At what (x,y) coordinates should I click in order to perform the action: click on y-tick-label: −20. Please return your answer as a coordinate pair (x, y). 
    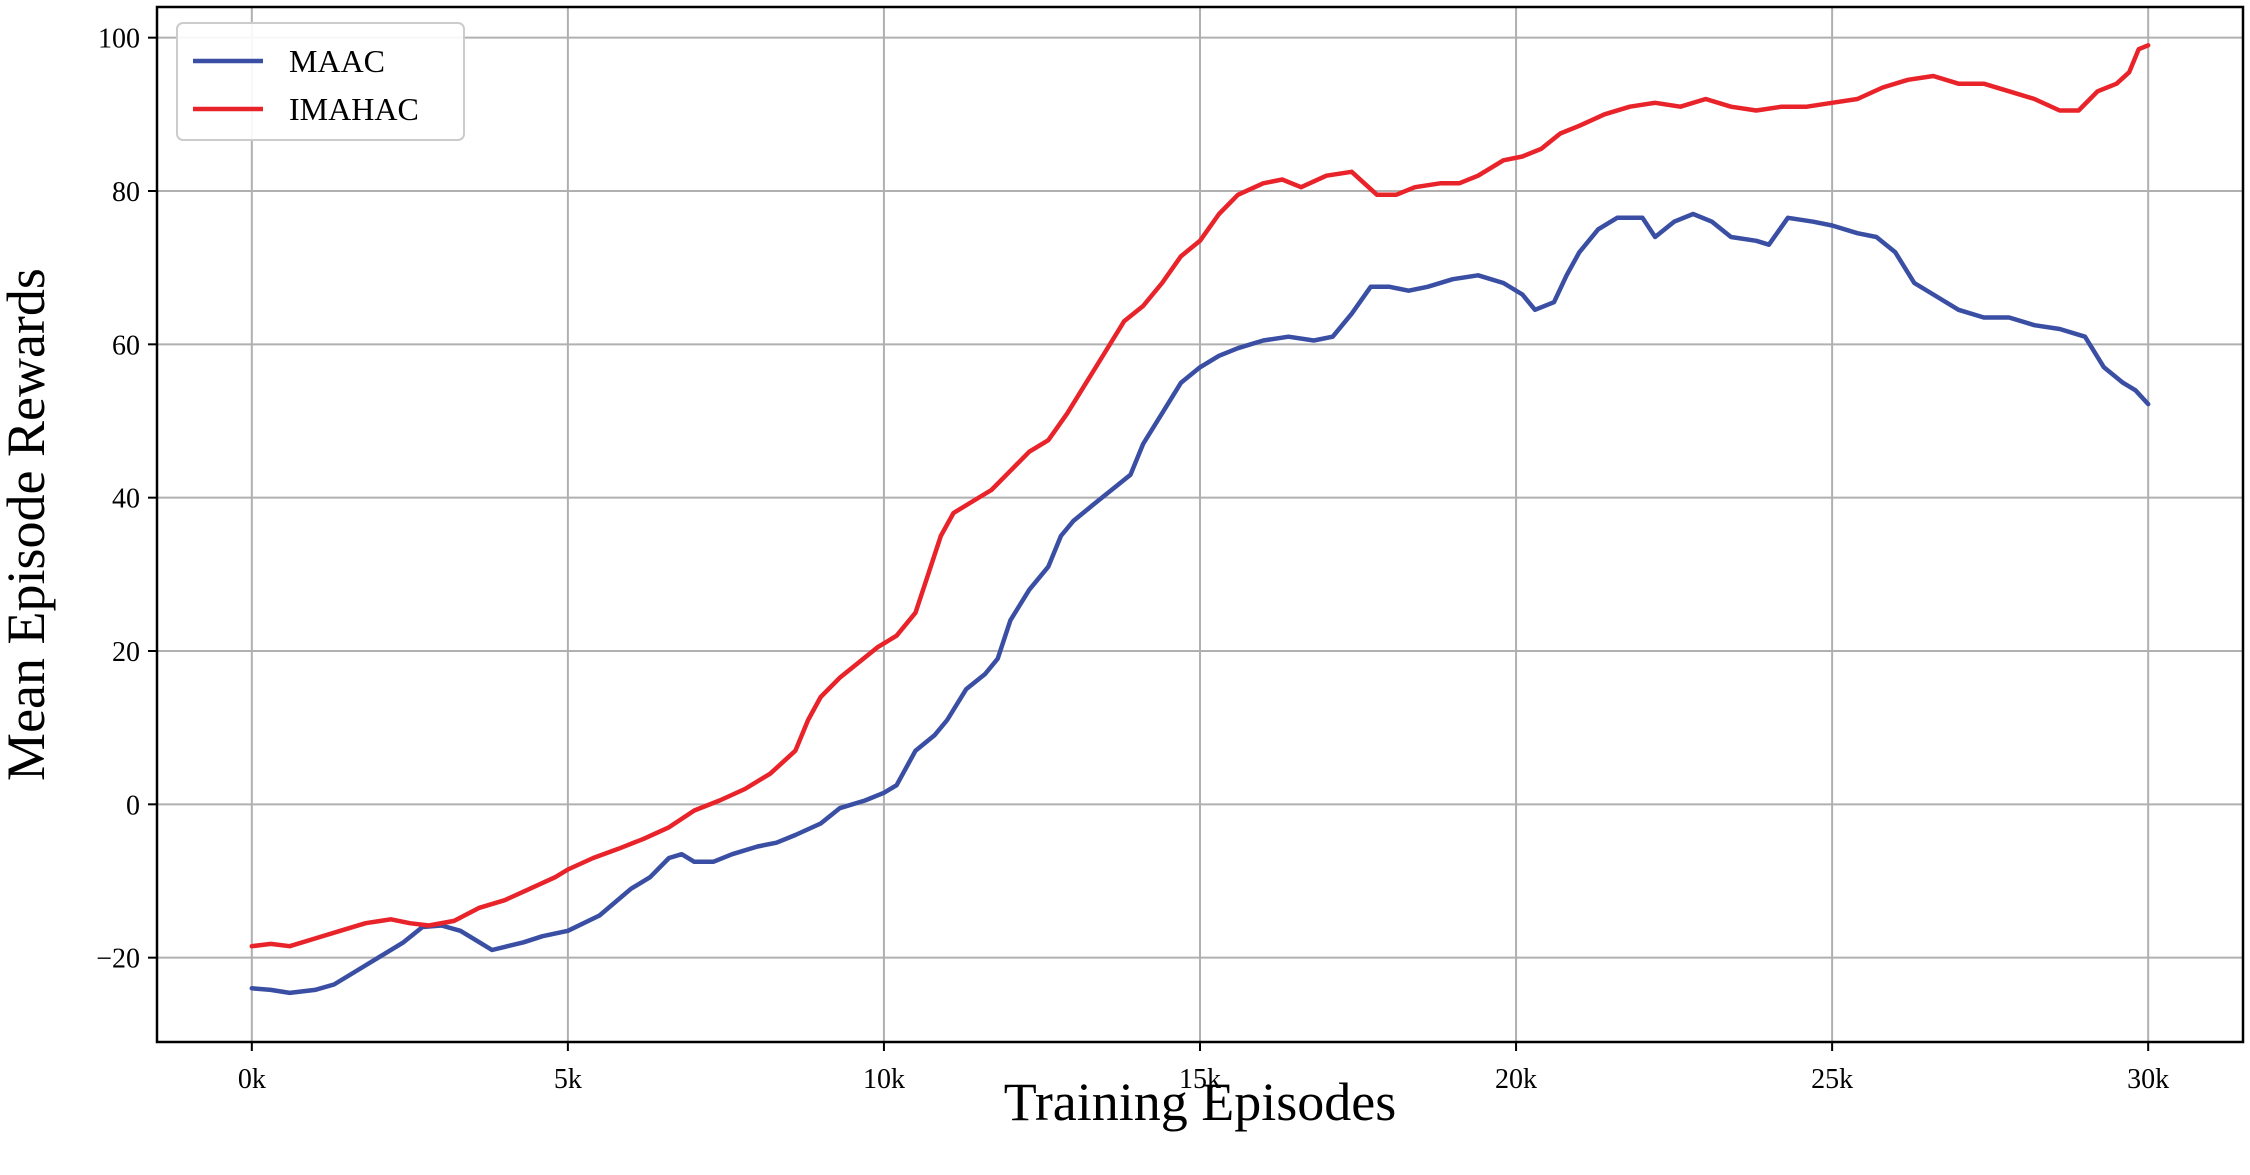
    Looking at the image, I should click on (118, 959).